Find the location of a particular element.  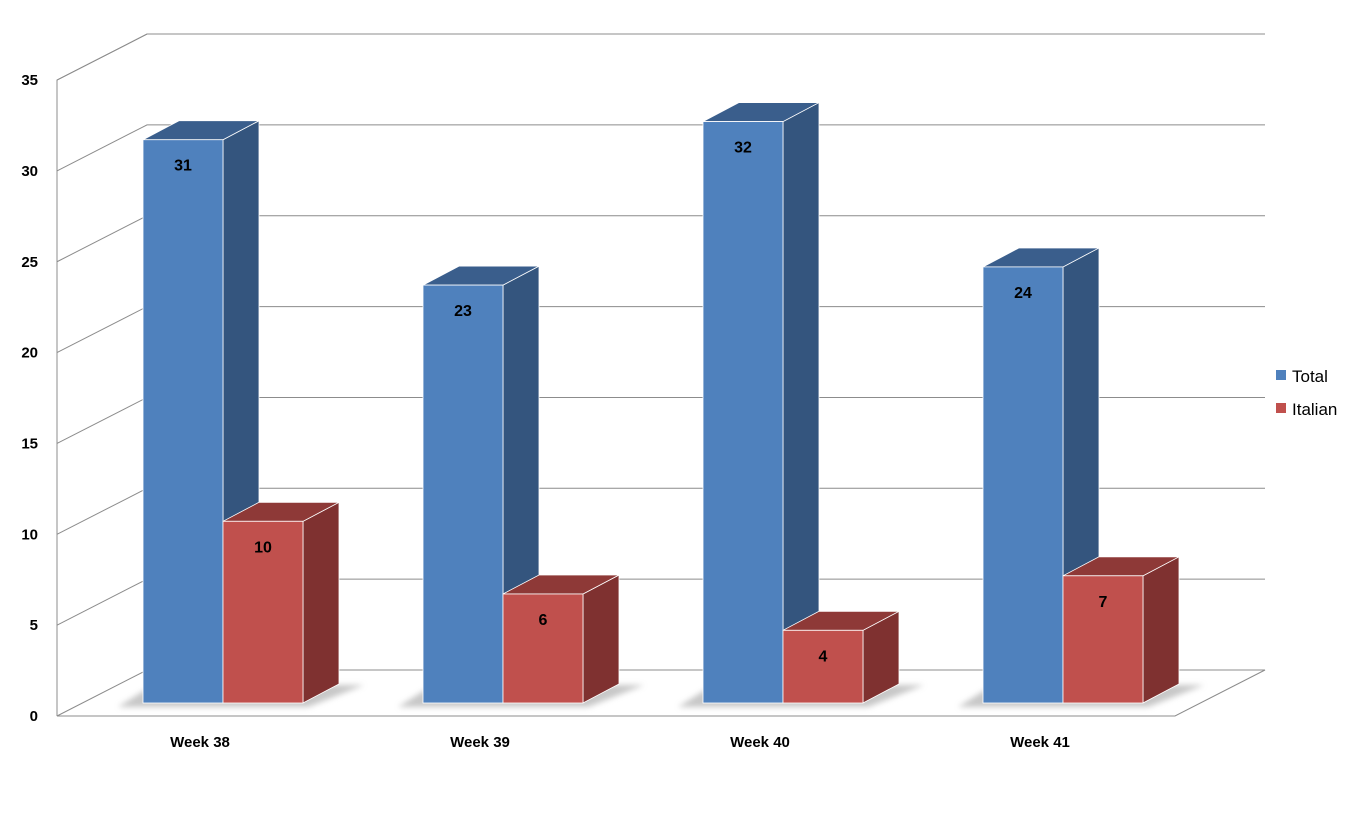

y-tick-label: 10 is located at coordinates (29, 534).